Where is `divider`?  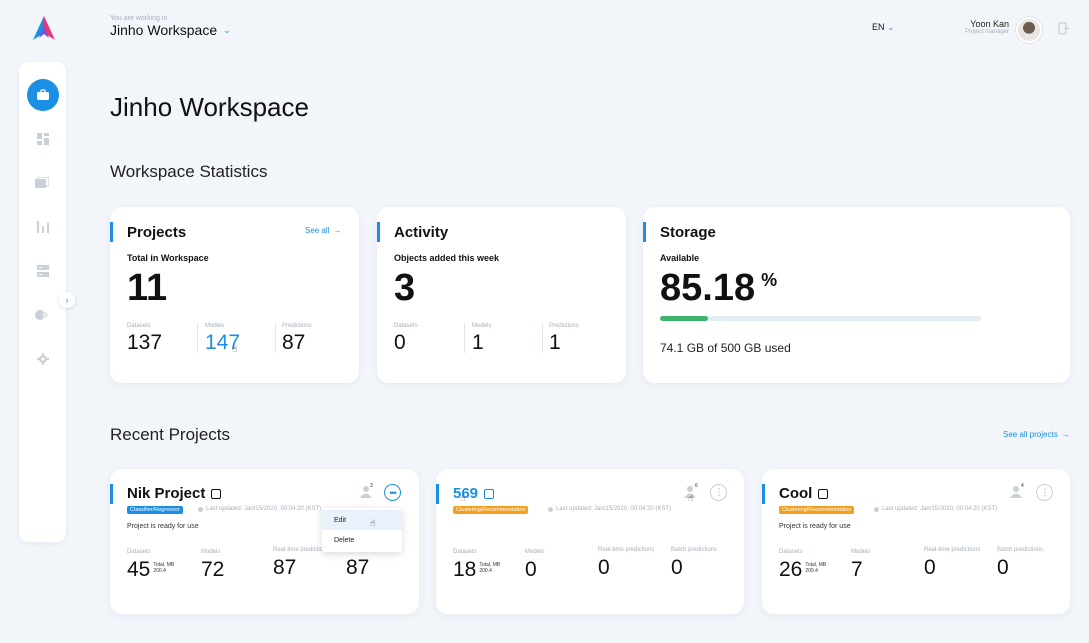
divider is located at coordinates (542, 338).